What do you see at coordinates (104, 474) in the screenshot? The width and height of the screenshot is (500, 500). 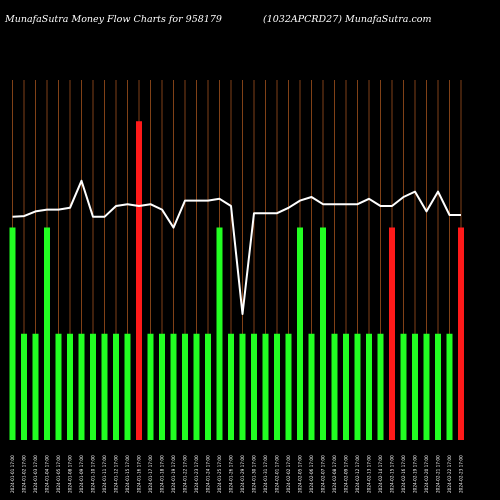 I see `x-tick-label: 2024-01-11 17:00` at bounding box center [104, 474].